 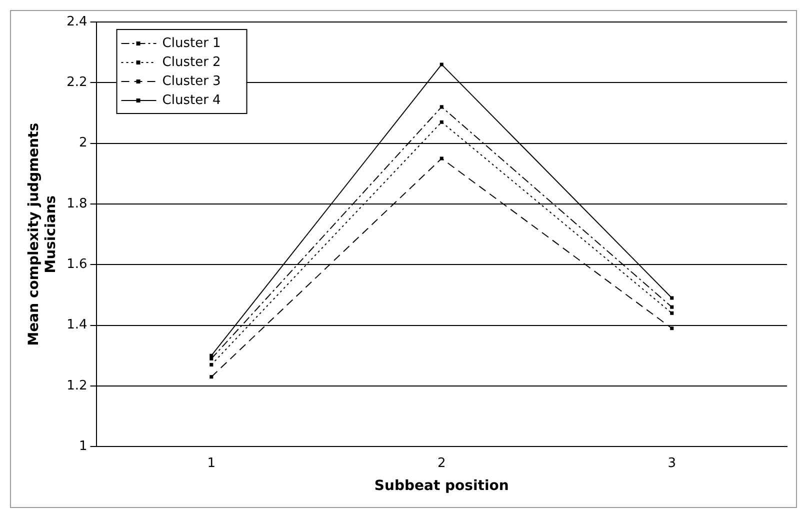 What do you see at coordinates (83, 446) in the screenshot?
I see `y-tick-label: 1` at bounding box center [83, 446].